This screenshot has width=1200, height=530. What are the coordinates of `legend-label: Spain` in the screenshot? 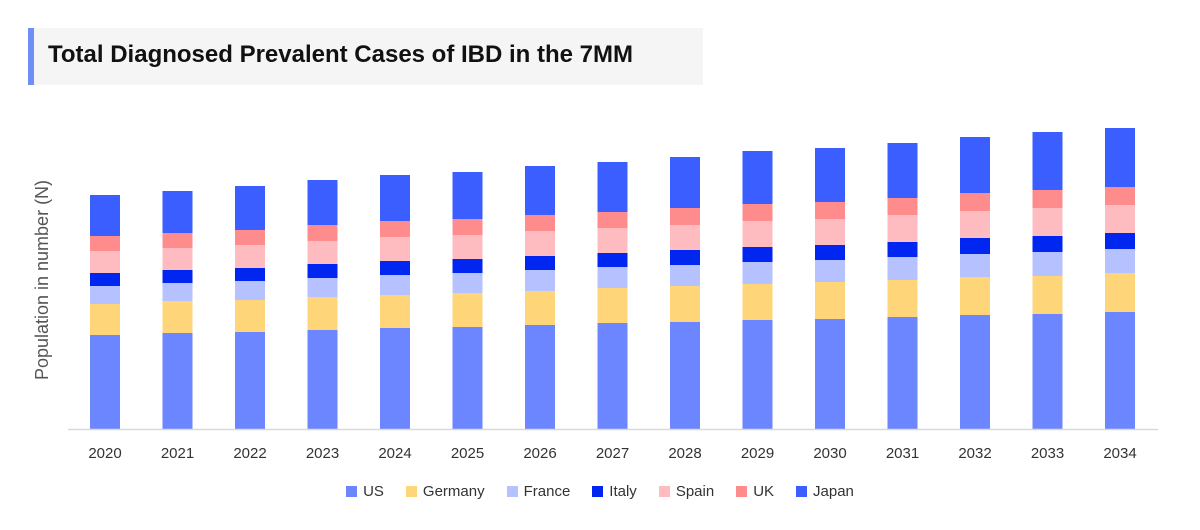 It's located at (695, 491).